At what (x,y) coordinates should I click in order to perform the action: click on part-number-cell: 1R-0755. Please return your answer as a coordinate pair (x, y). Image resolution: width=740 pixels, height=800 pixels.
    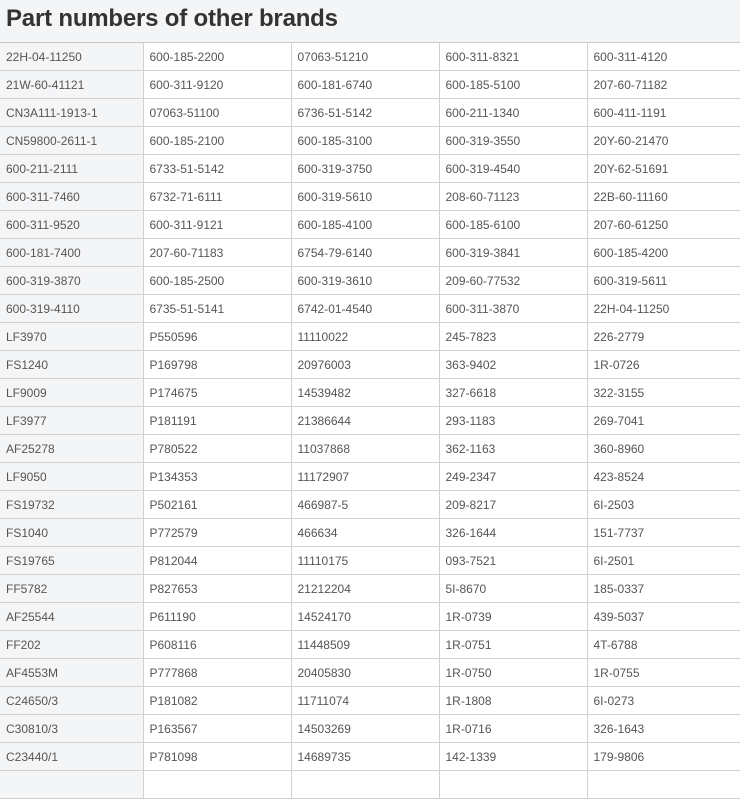
    Looking at the image, I should click on (663, 672).